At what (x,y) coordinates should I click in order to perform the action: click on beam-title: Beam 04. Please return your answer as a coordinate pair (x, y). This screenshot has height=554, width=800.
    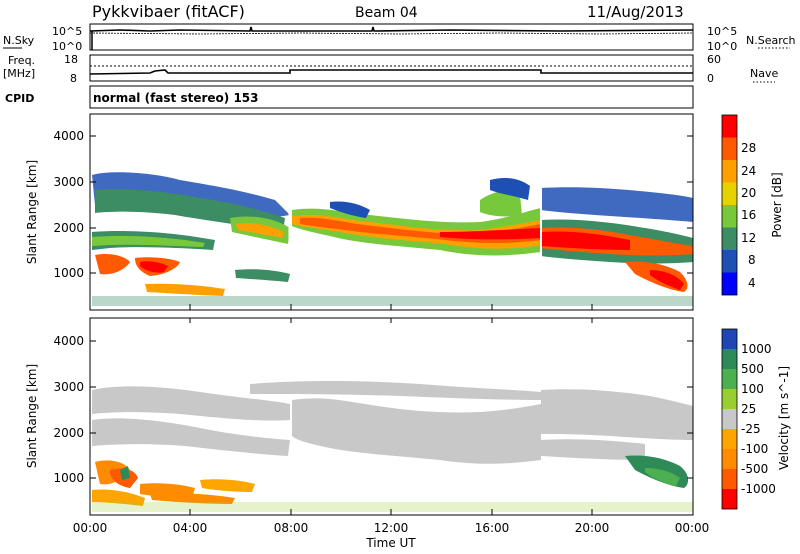
    Looking at the image, I should click on (386, 13).